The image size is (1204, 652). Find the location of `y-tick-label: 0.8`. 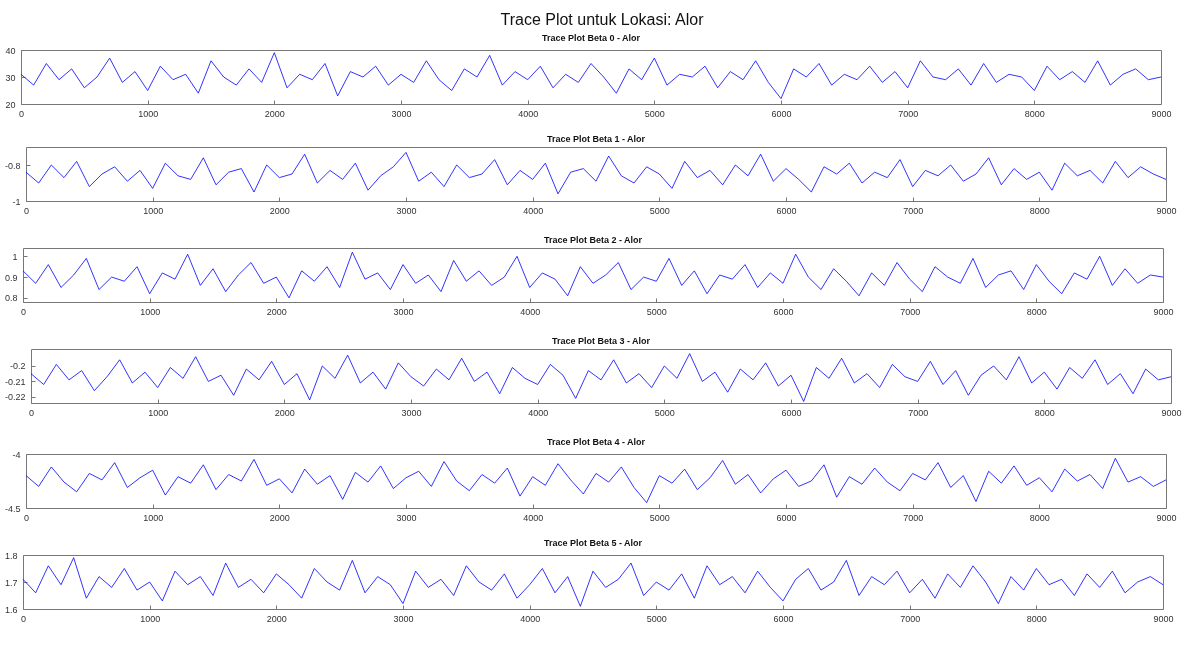

y-tick-label: 0.8 is located at coordinates (11, 298).